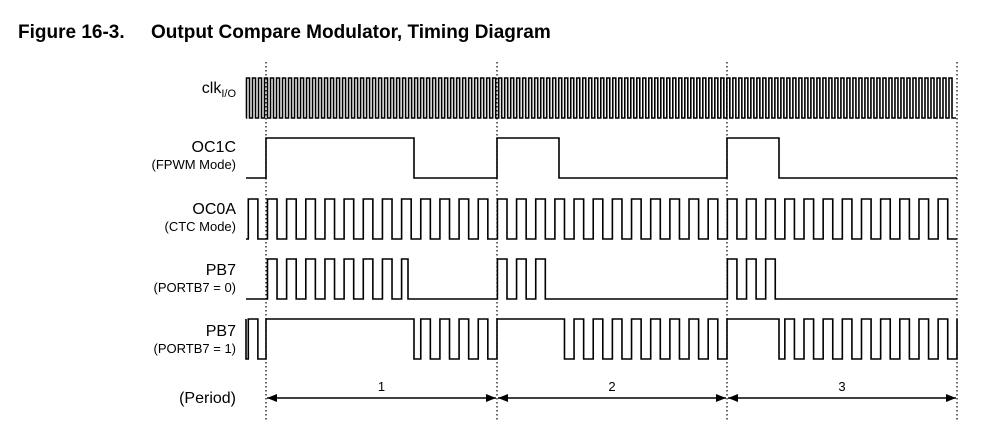 The height and width of the screenshot is (432, 991). What do you see at coordinates (721, 398) in the screenshot?
I see `period-2-arrow-right` at bounding box center [721, 398].